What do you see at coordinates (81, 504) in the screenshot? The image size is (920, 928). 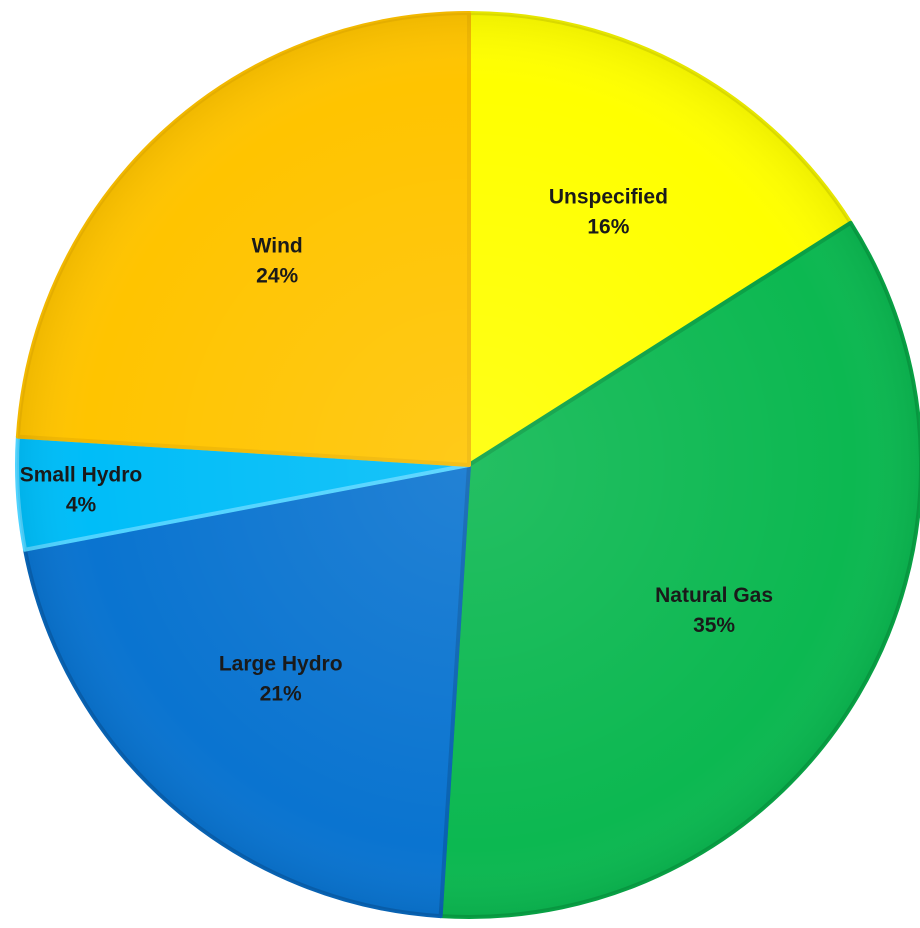 I see `slice-label-value: 4%` at bounding box center [81, 504].